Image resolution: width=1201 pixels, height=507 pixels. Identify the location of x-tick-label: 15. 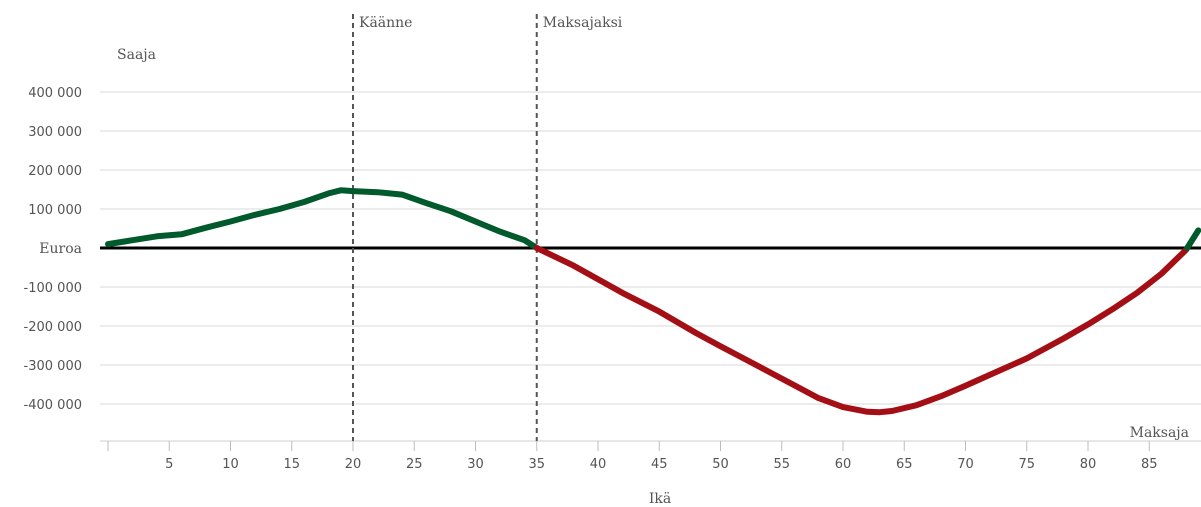
(291, 464).